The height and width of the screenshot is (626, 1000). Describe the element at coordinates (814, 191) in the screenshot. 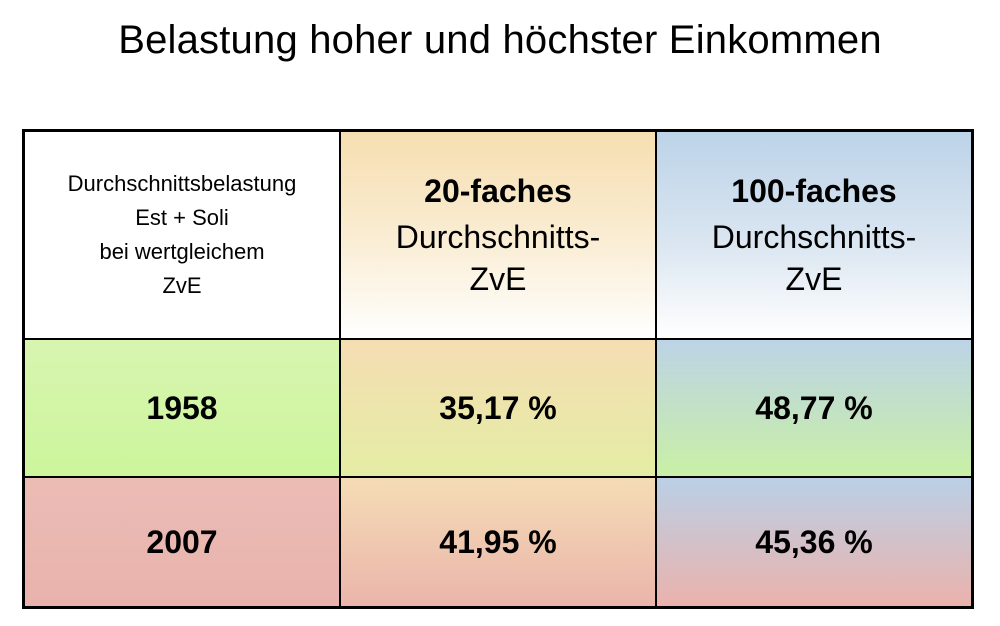

I see `column-header-100-bold: 100-faches` at that location.